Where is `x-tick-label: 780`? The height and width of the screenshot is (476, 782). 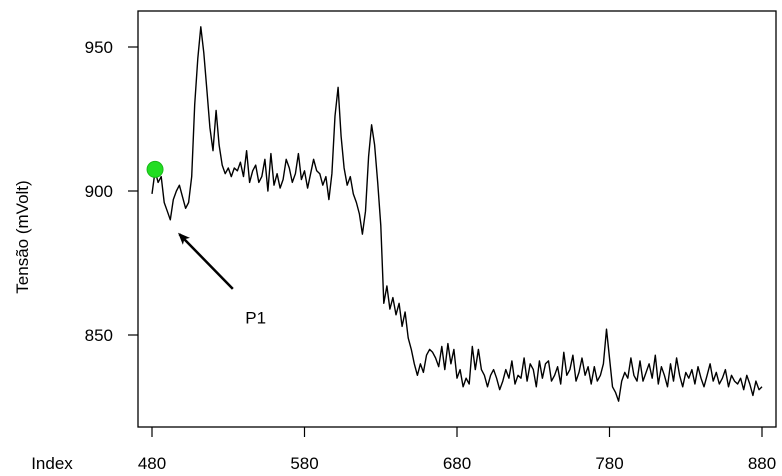
x-tick-label: 780 is located at coordinates (609, 463).